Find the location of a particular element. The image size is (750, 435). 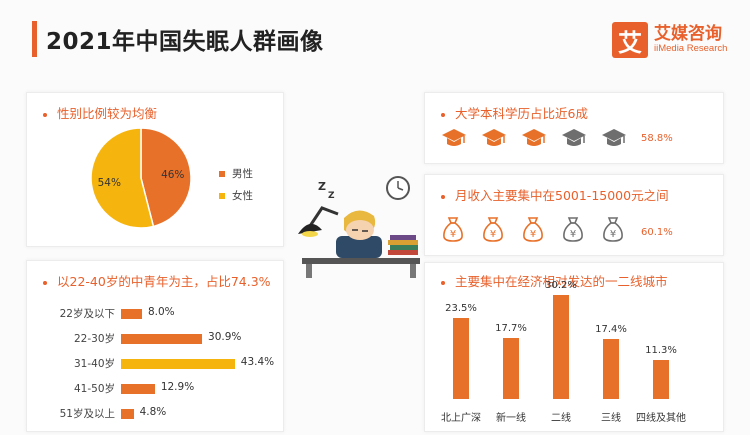

education-percent: 58.8% is located at coordinates (657, 138).